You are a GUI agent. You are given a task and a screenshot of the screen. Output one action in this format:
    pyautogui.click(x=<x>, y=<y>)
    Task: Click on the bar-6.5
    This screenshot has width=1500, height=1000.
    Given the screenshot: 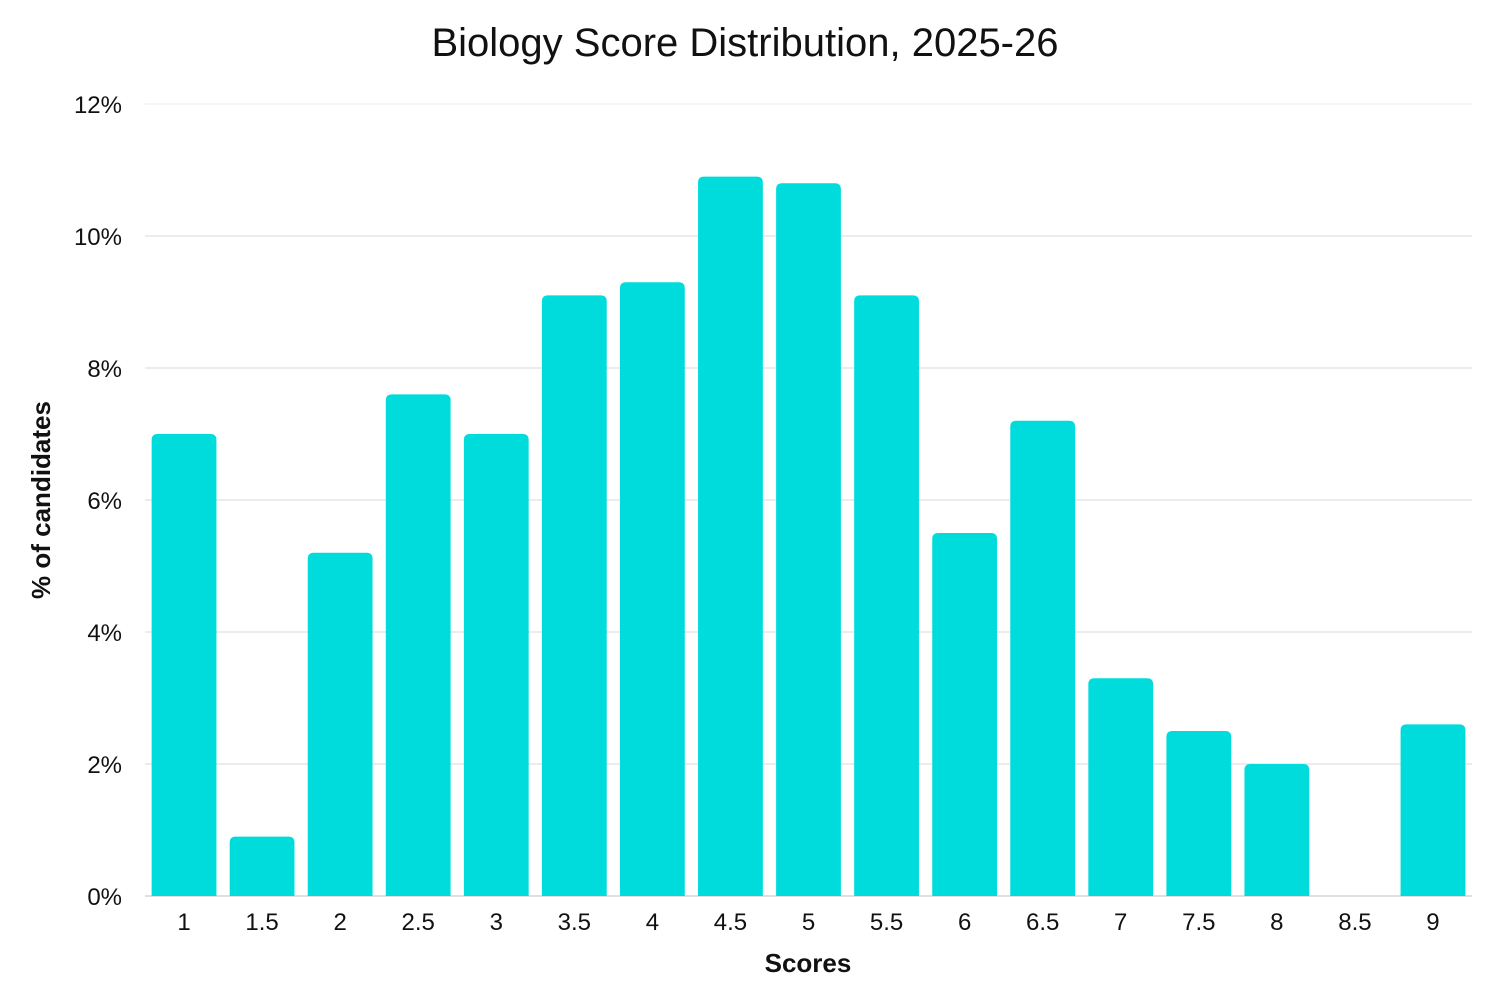 What is the action you would take?
    pyautogui.click(x=1043, y=658)
    